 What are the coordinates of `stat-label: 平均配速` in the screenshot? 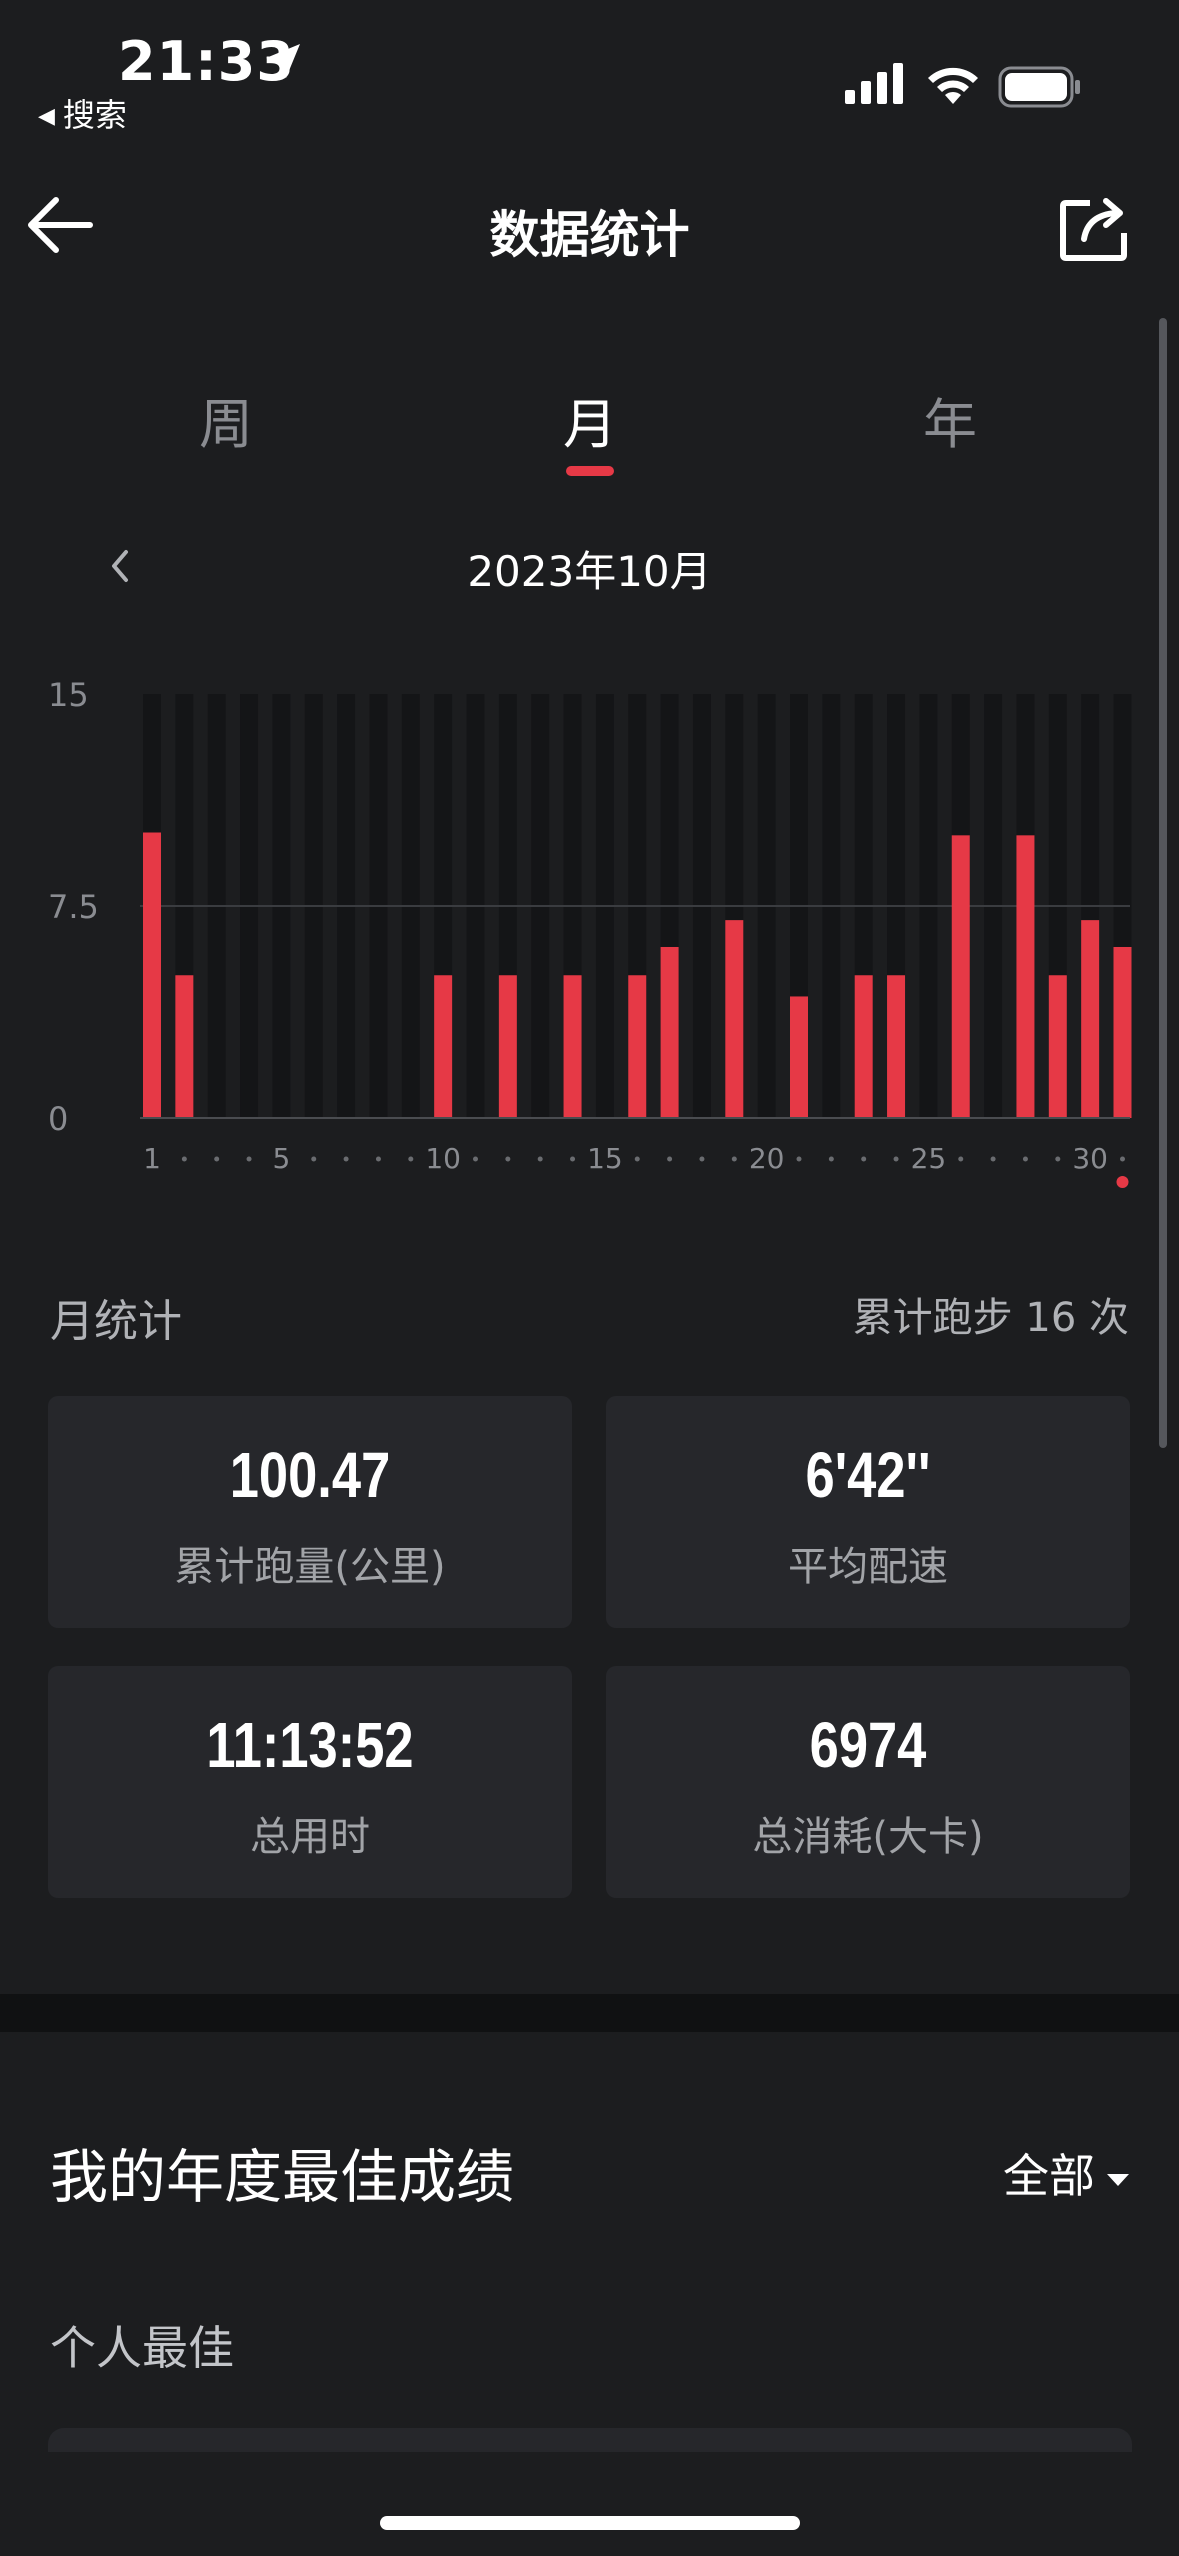 It's located at (868, 1563).